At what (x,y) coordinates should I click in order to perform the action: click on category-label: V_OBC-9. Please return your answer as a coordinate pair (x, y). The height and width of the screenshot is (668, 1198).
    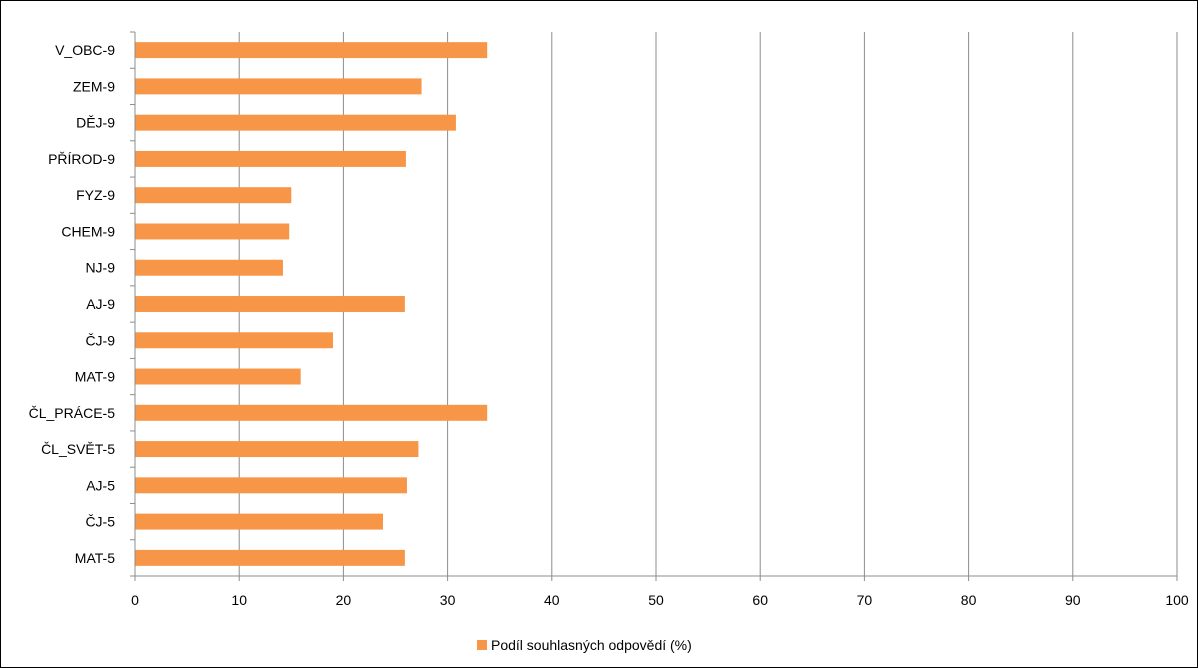
    Looking at the image, I should click on (85, 50).